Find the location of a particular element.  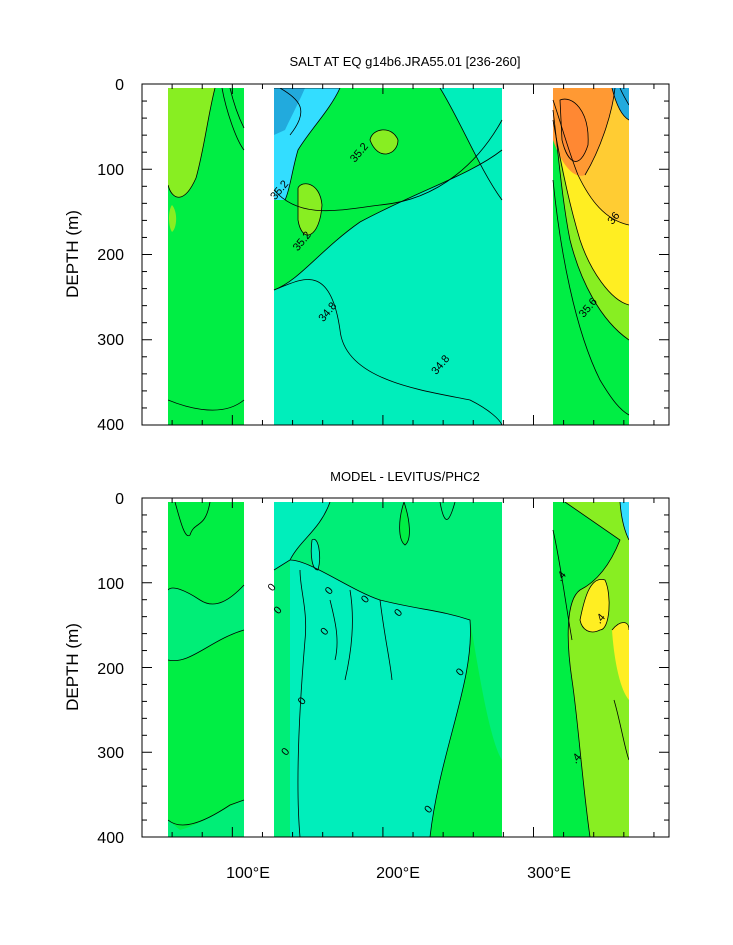

top-y-tick-labels: 0 100 200 300 400 is located at coordinates (110, 255).